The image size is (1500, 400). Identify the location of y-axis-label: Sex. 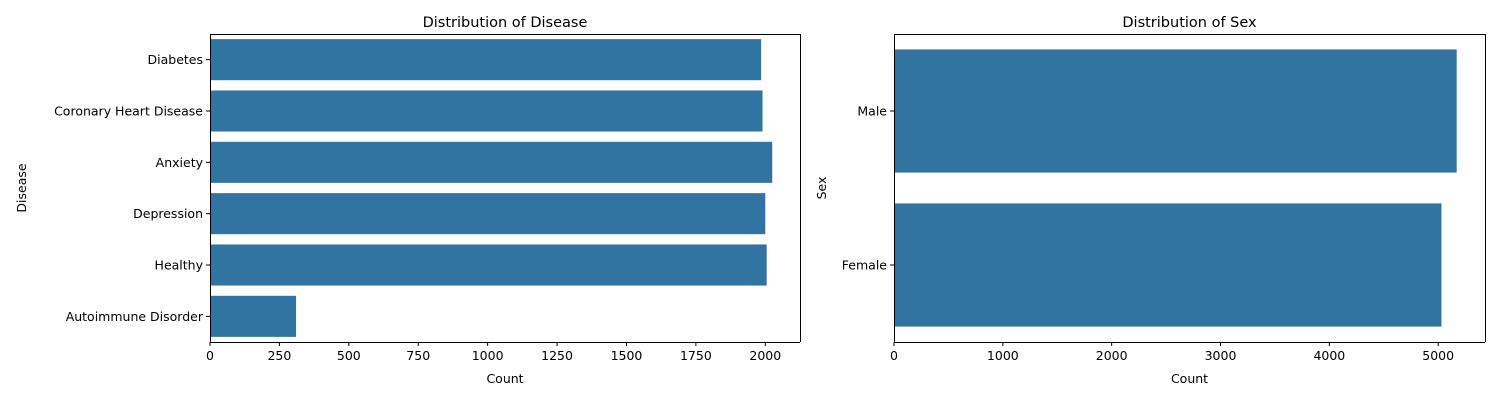
(821, 188).